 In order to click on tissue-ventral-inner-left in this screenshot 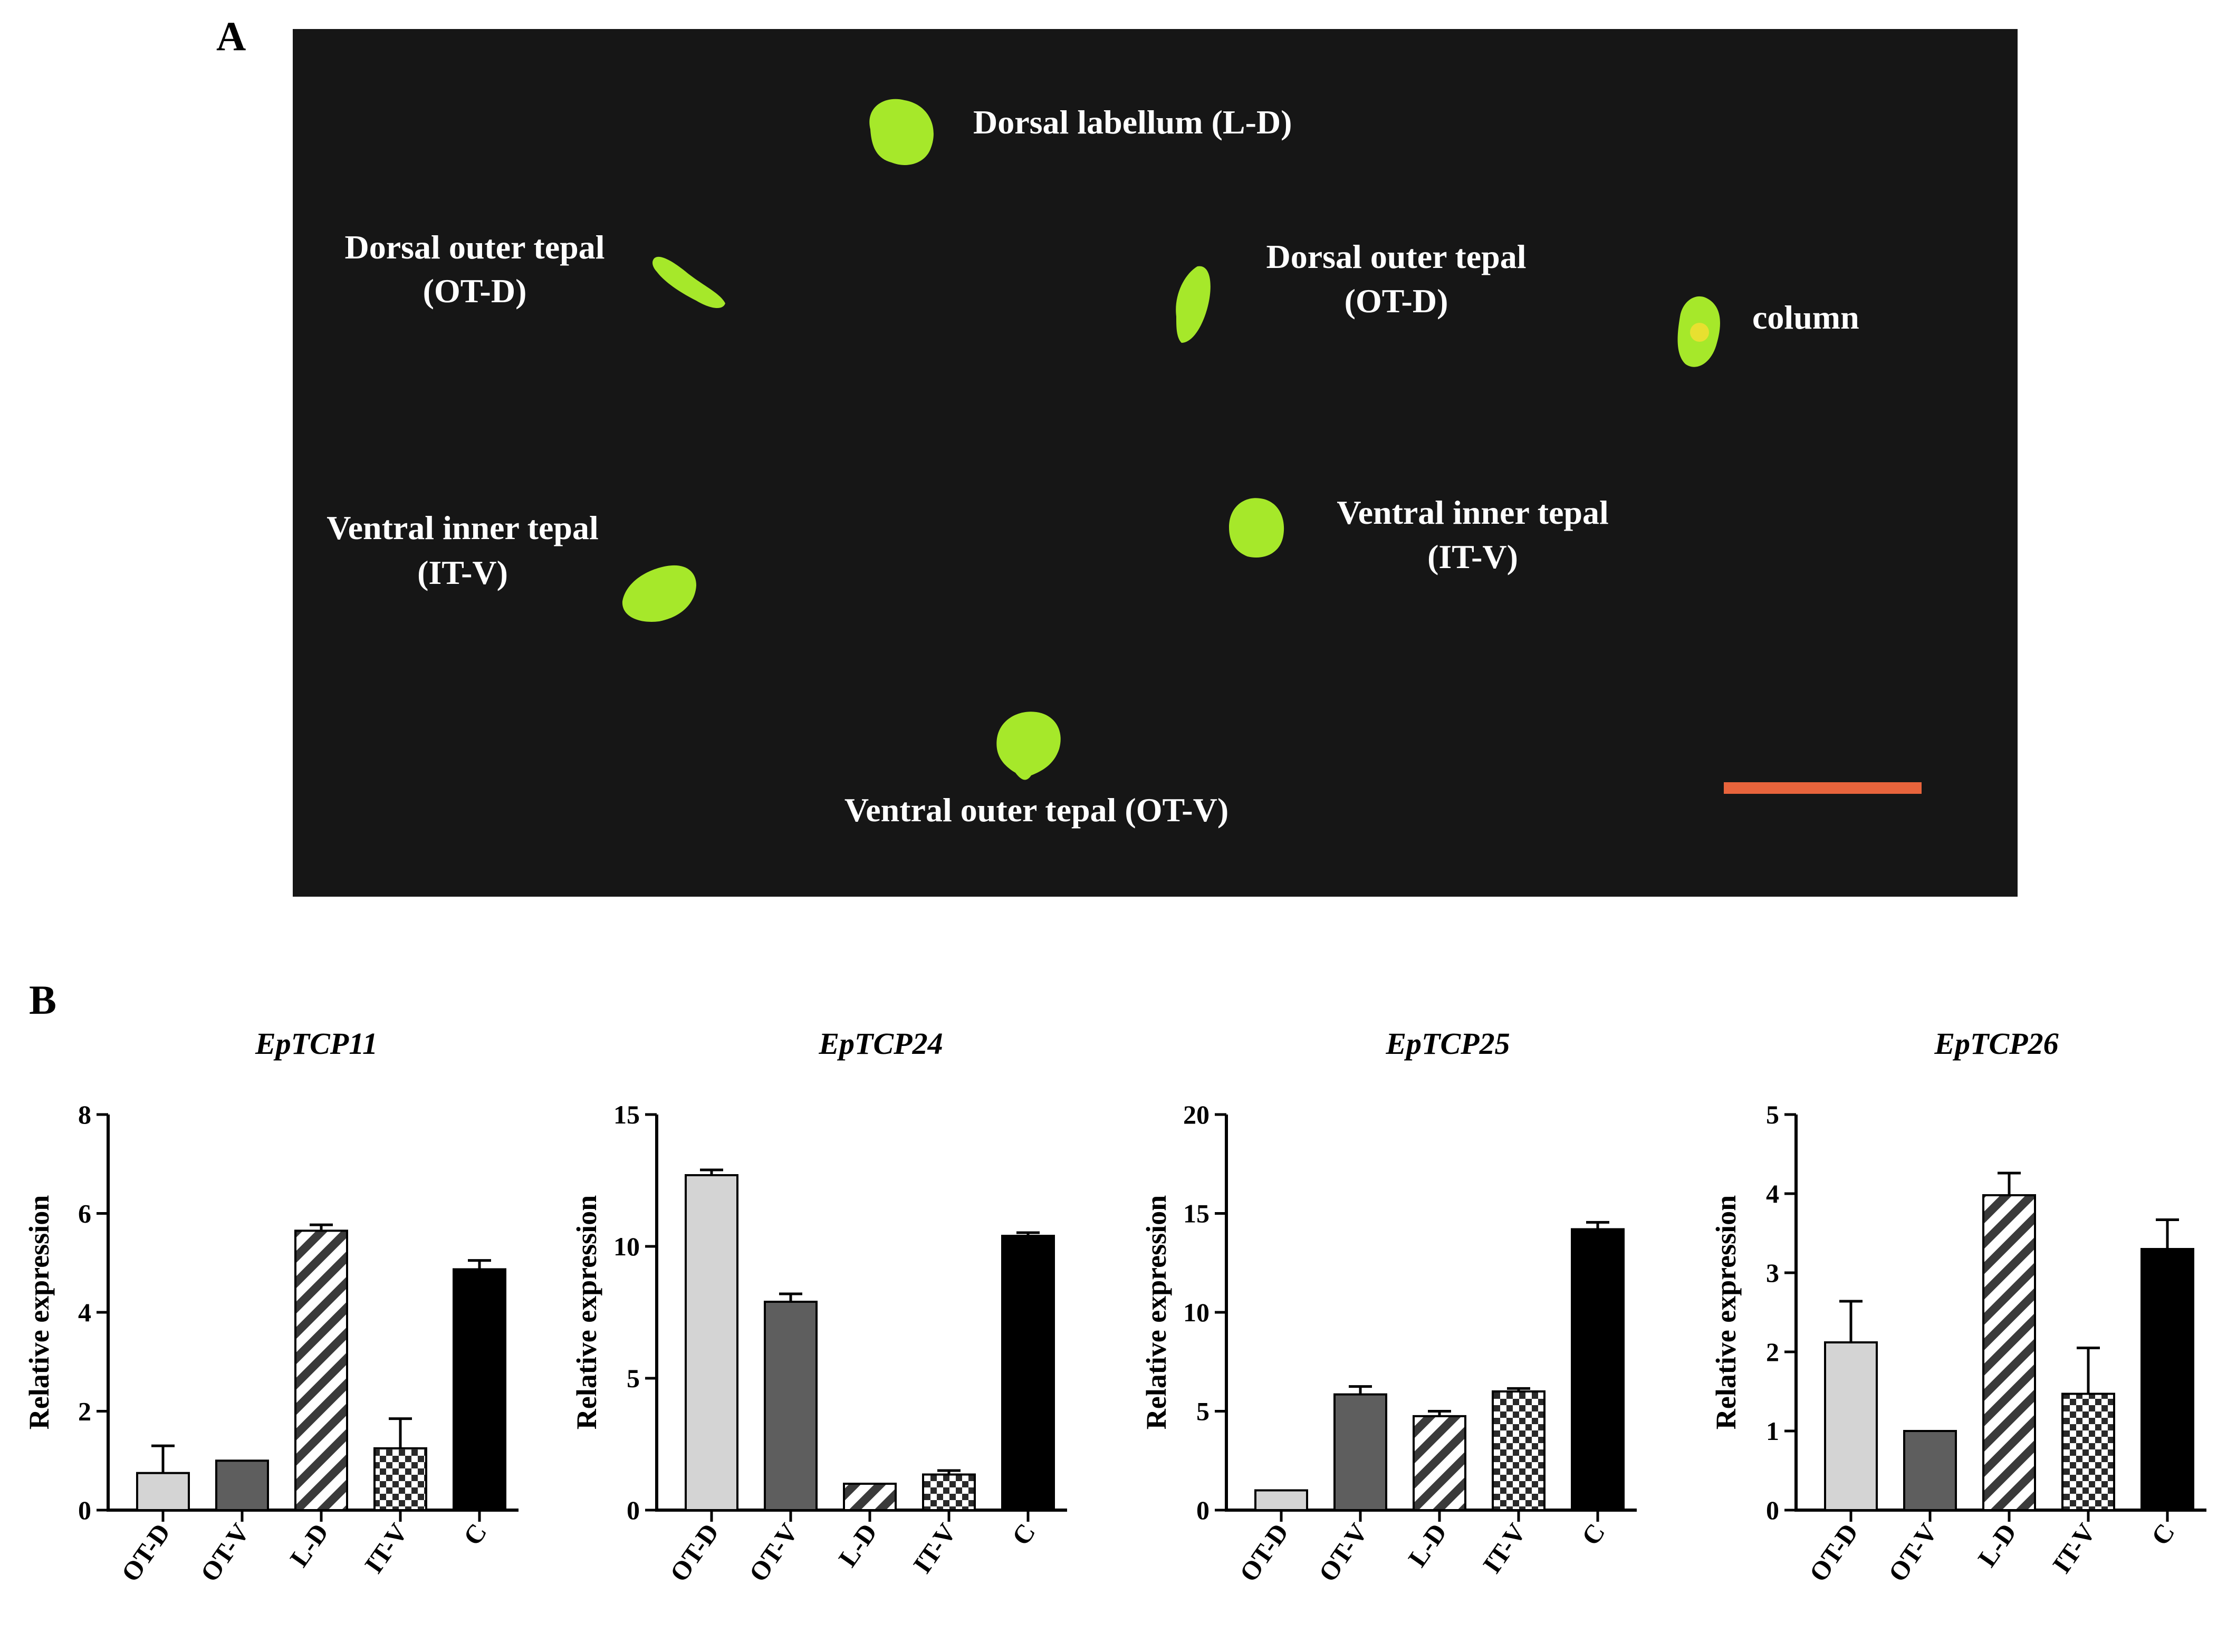, I will do `click(659, 593)`.